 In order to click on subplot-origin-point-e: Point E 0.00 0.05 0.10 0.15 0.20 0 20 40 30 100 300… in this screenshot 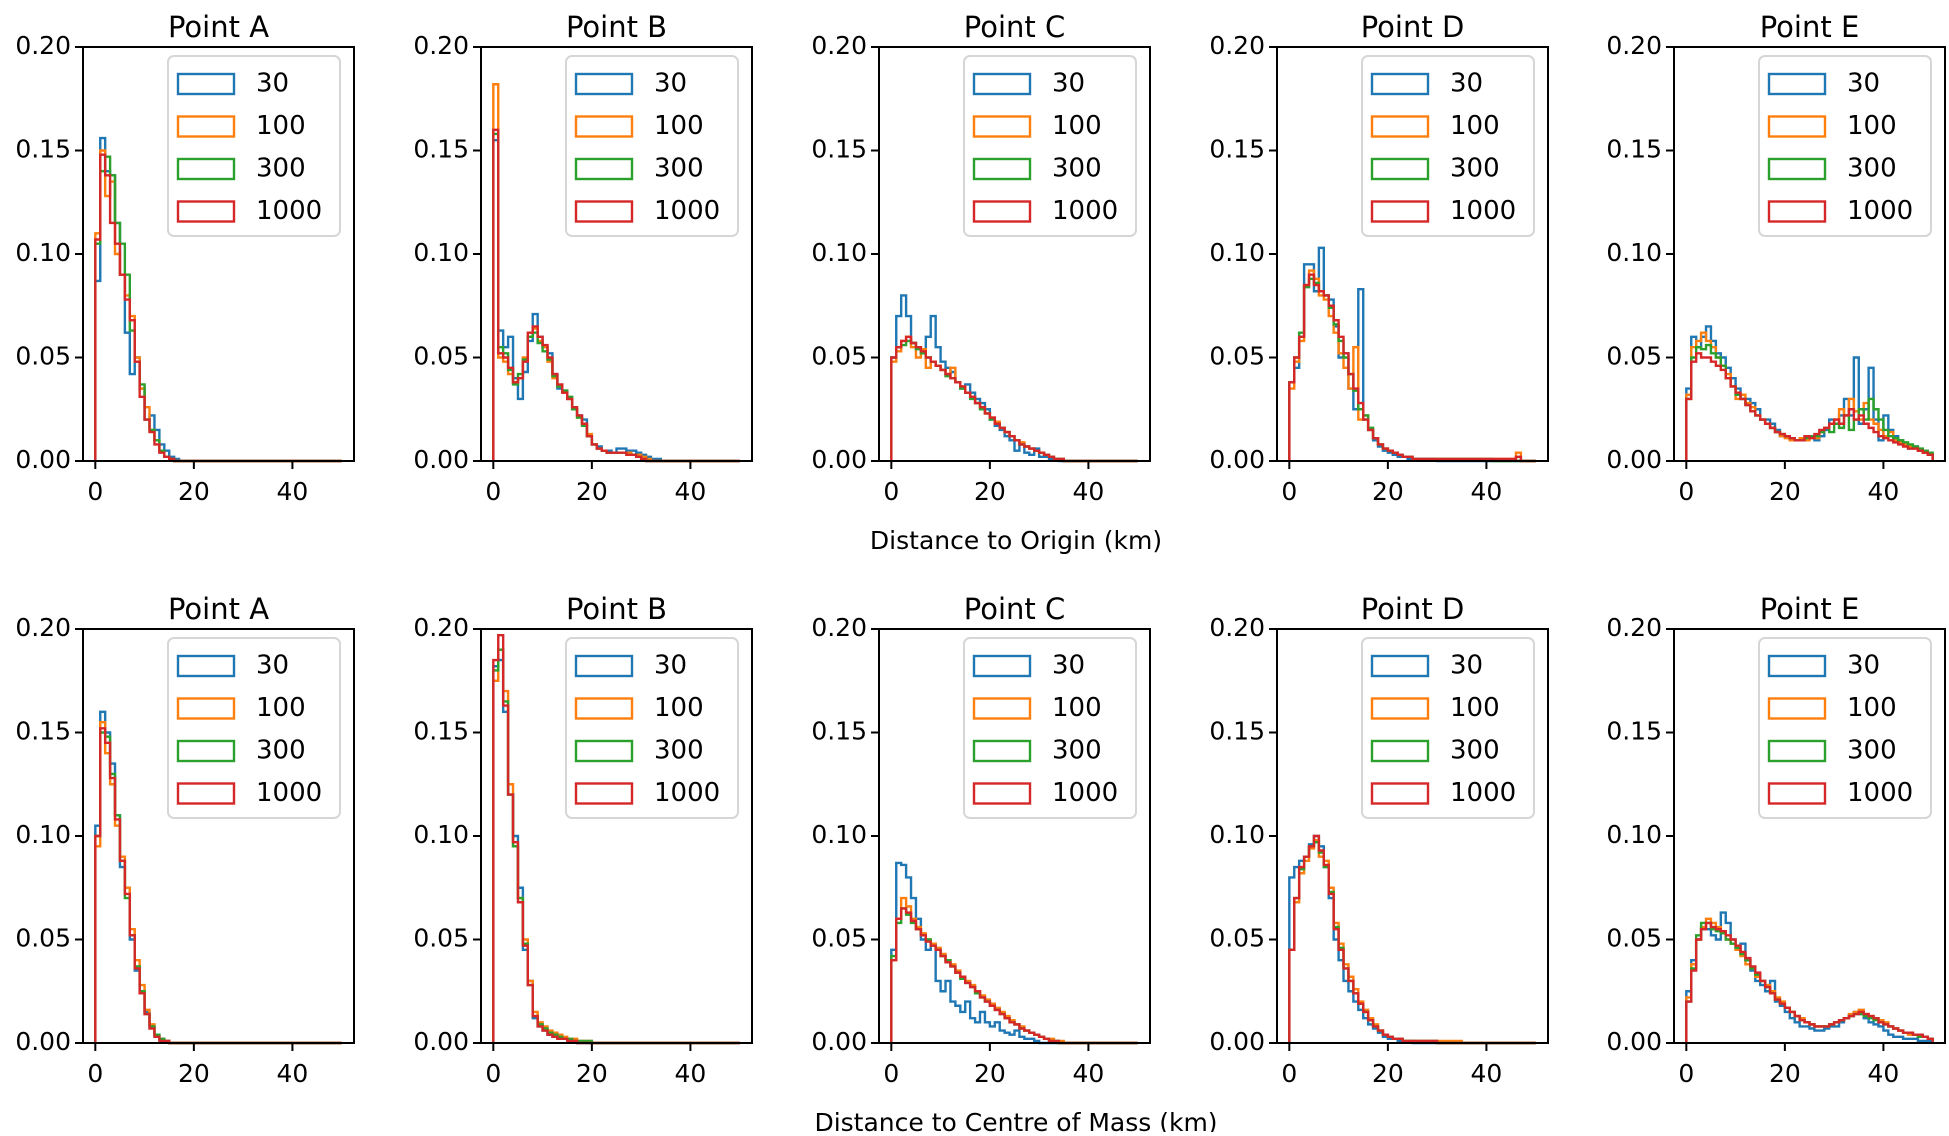, I will do `click(1776, 258)`.